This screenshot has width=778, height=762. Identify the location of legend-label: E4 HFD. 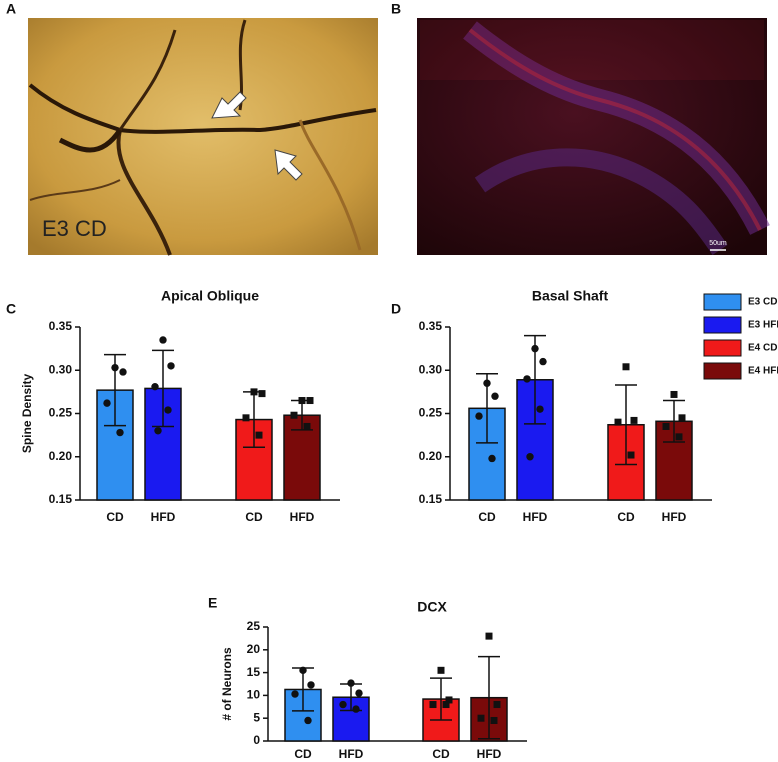
(763, 371).